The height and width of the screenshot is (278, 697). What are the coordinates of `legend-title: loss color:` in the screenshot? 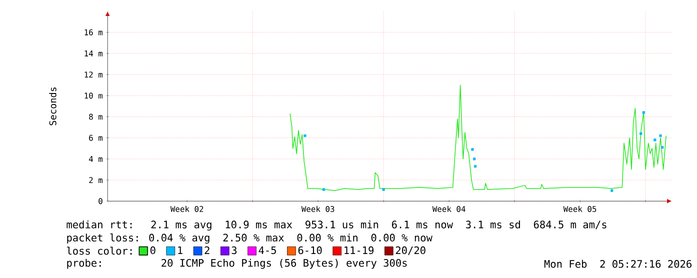 It's located at (99, 250).